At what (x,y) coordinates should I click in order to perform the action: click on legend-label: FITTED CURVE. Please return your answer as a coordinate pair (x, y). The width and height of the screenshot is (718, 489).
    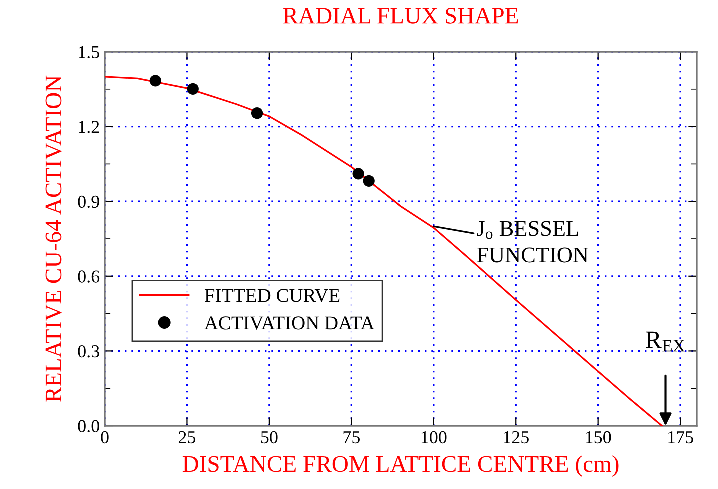
    Looking at the image, I should click on (272, 295).